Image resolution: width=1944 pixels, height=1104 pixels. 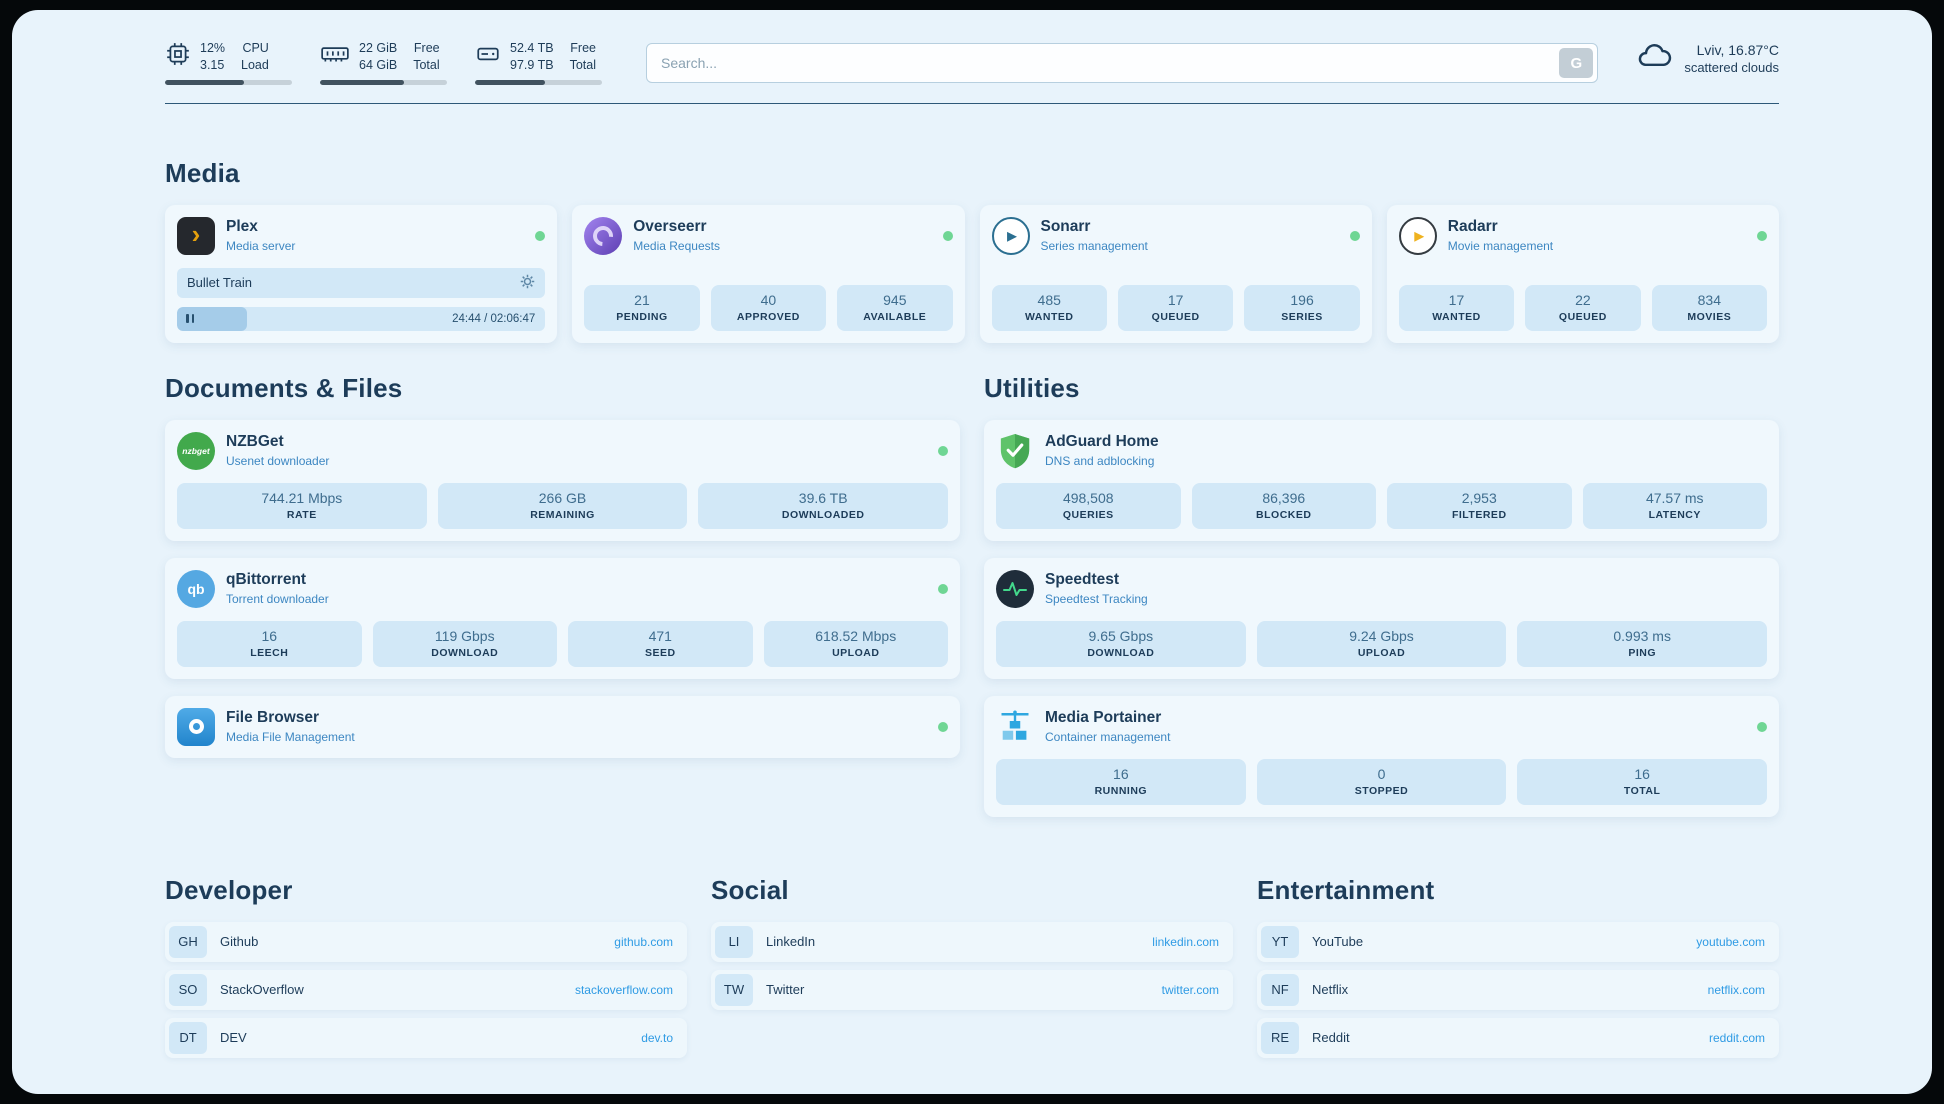 I want to click on bookmark-youtube: YT YouTube youtube.com, so click(x=1518, y=941).